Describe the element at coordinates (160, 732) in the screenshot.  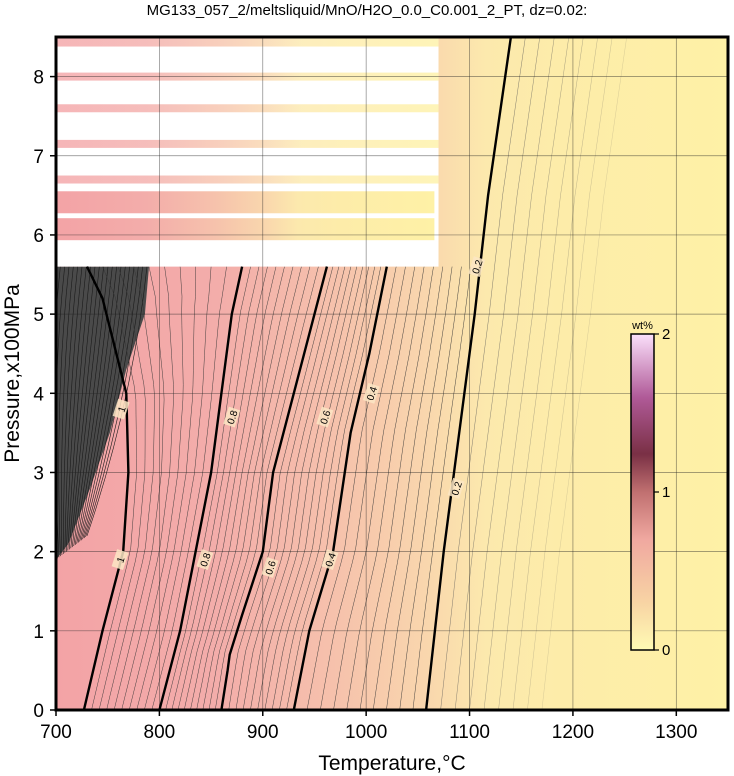
I see `x-tick-label: 800` at that location.